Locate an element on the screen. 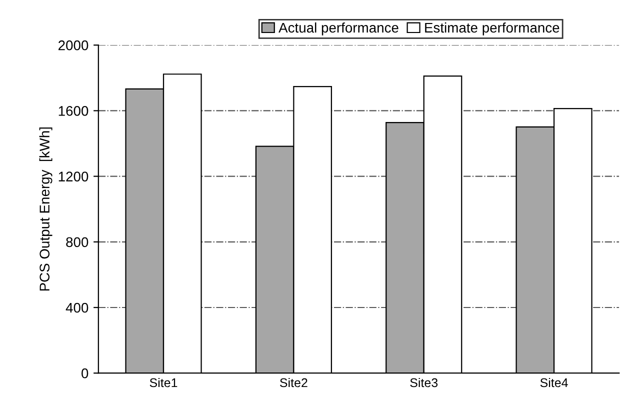 This screenshot has height=410, width=635. legend-label: Actual performance is located at coordinates (338, 29).